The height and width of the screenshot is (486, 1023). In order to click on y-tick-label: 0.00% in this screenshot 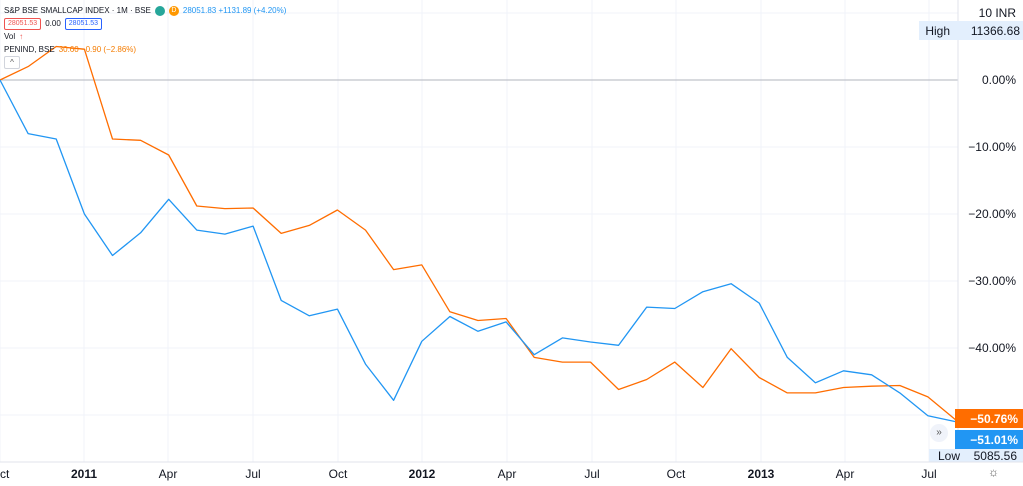, I will do `click(999, 80)`.